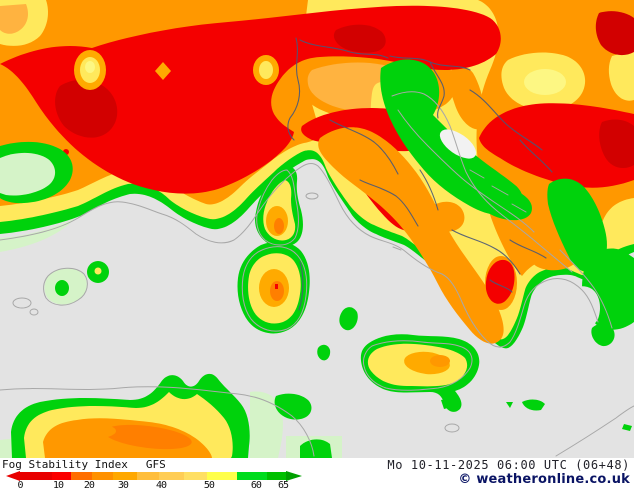 This screenshot has height=490, width=634. Describe the element at coordinates (446, 216) in the screenshot. I see `region-orange-molise` at that location.